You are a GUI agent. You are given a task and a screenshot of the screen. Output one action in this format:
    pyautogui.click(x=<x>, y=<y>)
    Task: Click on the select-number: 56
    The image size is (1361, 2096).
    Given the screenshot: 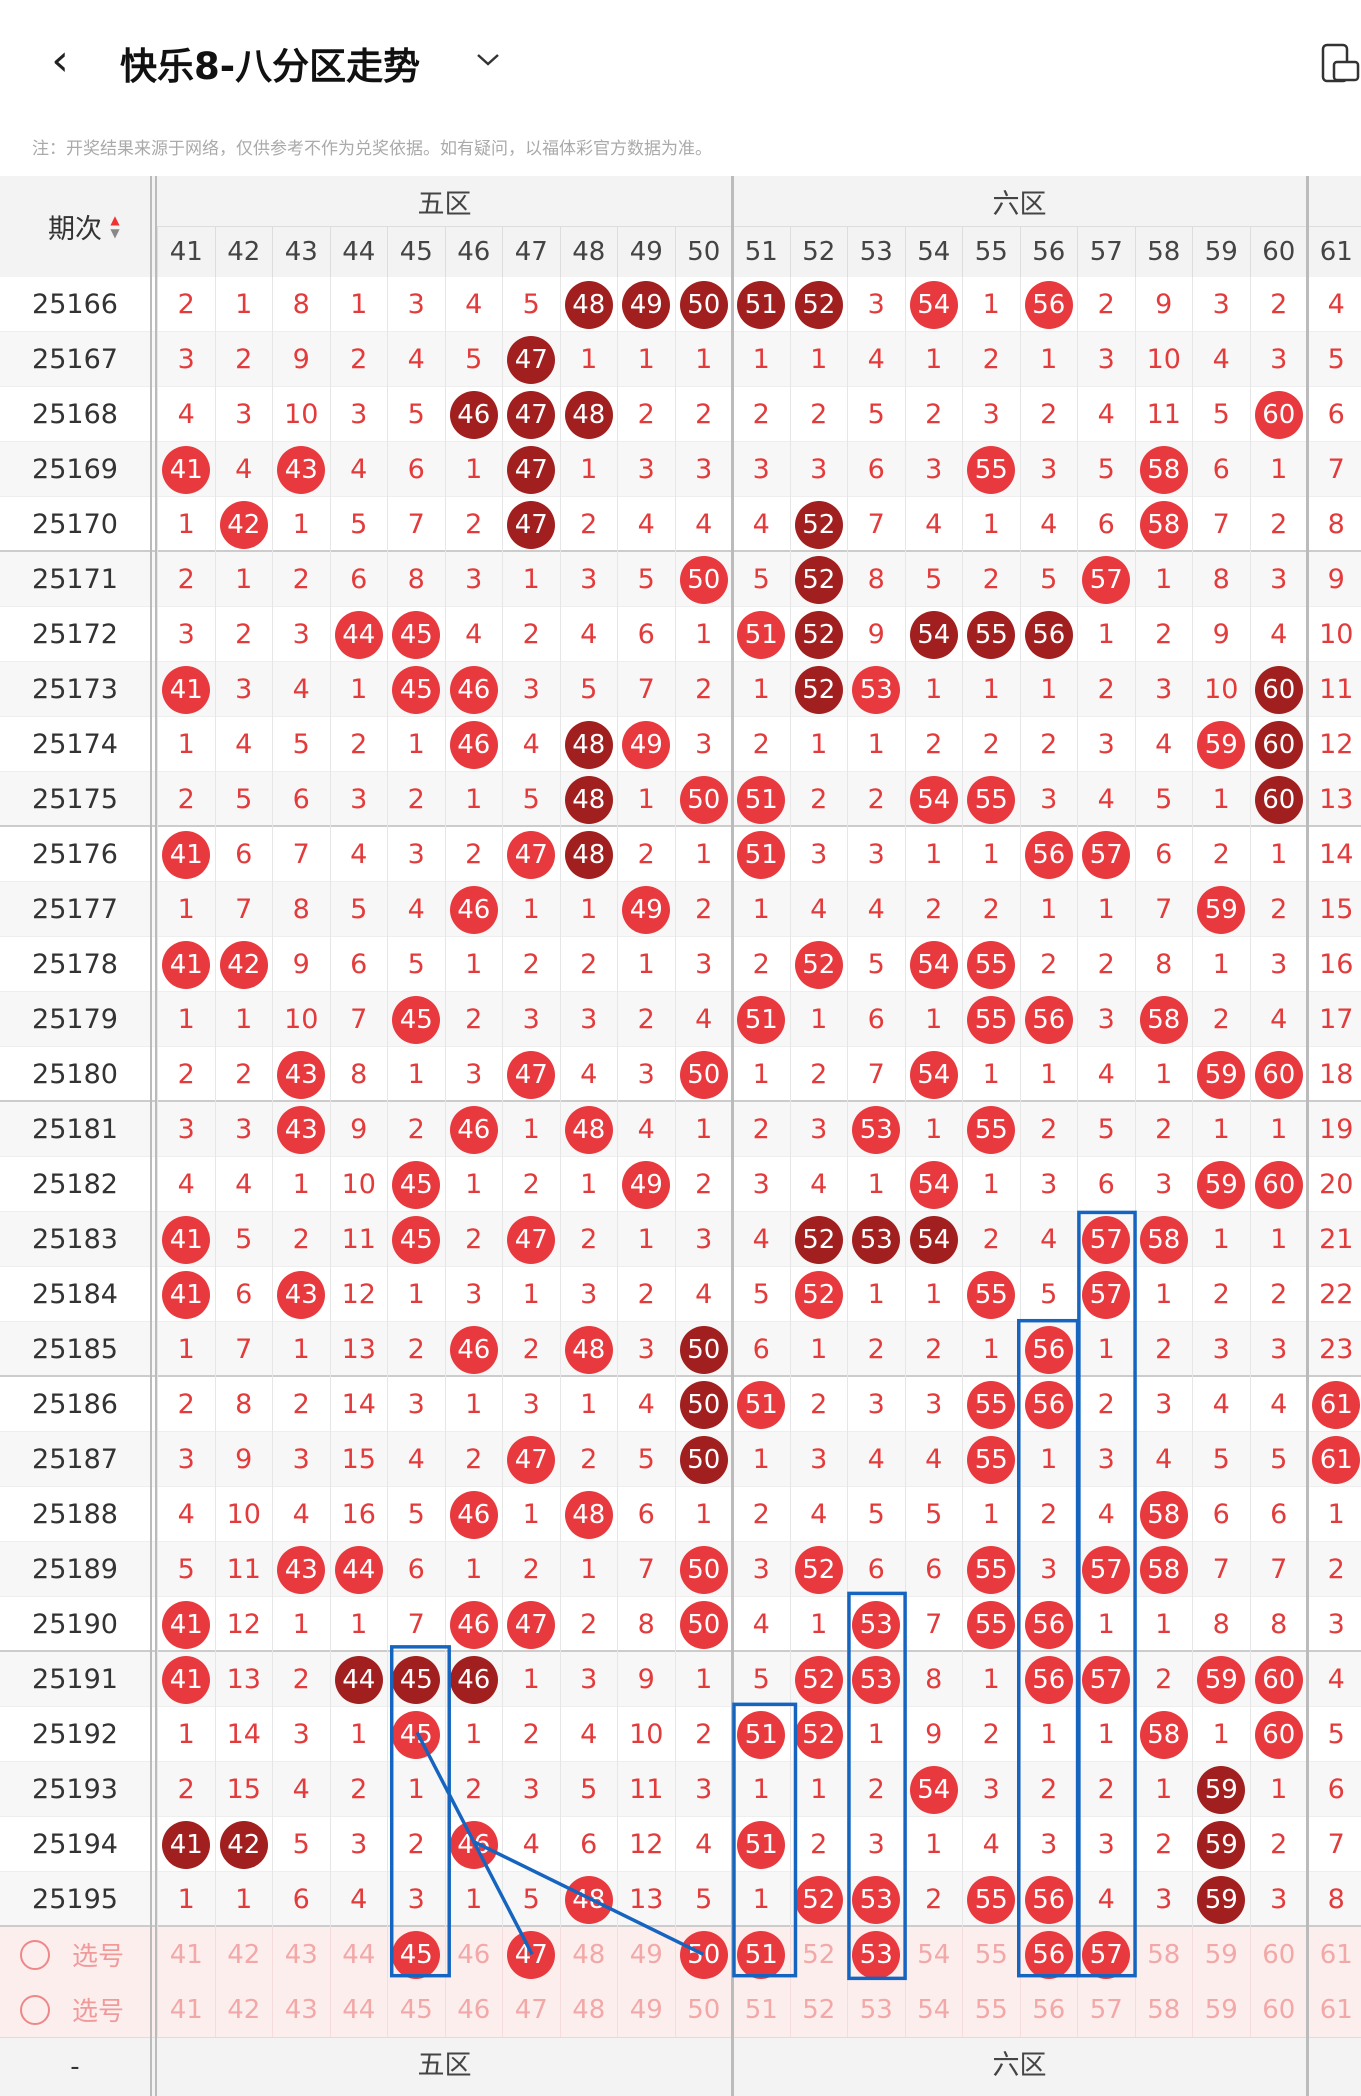 What is the action you would take?
    pyautogui.click(x=1049, y=2009)
    